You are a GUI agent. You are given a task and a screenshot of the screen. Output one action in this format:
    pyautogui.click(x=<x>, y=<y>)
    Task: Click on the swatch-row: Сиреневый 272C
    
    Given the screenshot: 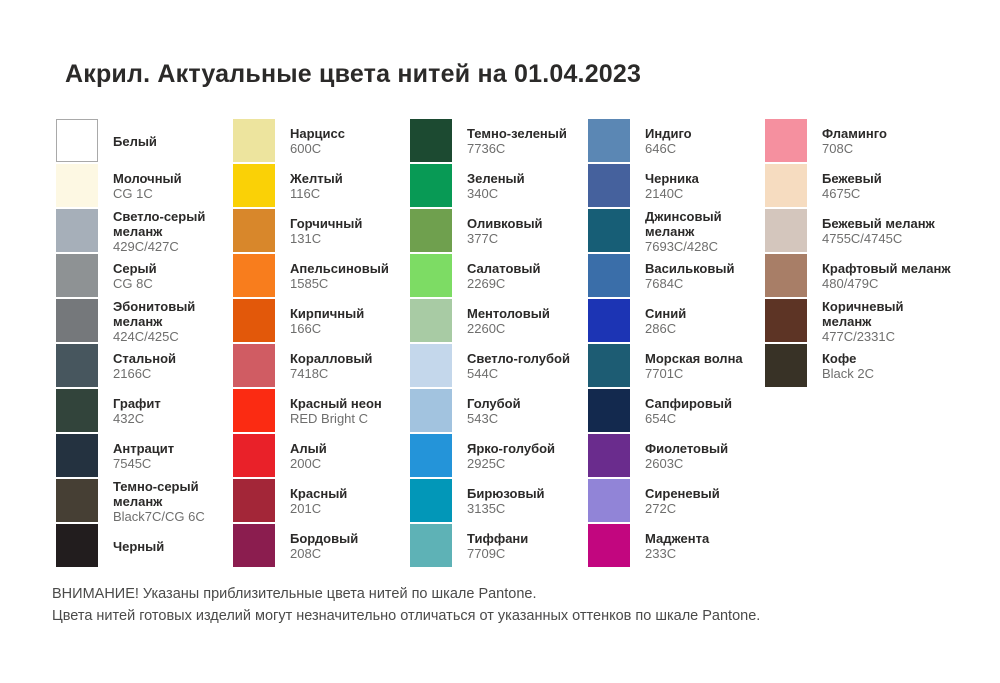 What is the action you would take?
    pyautogui.click(x=676, y=500)
    